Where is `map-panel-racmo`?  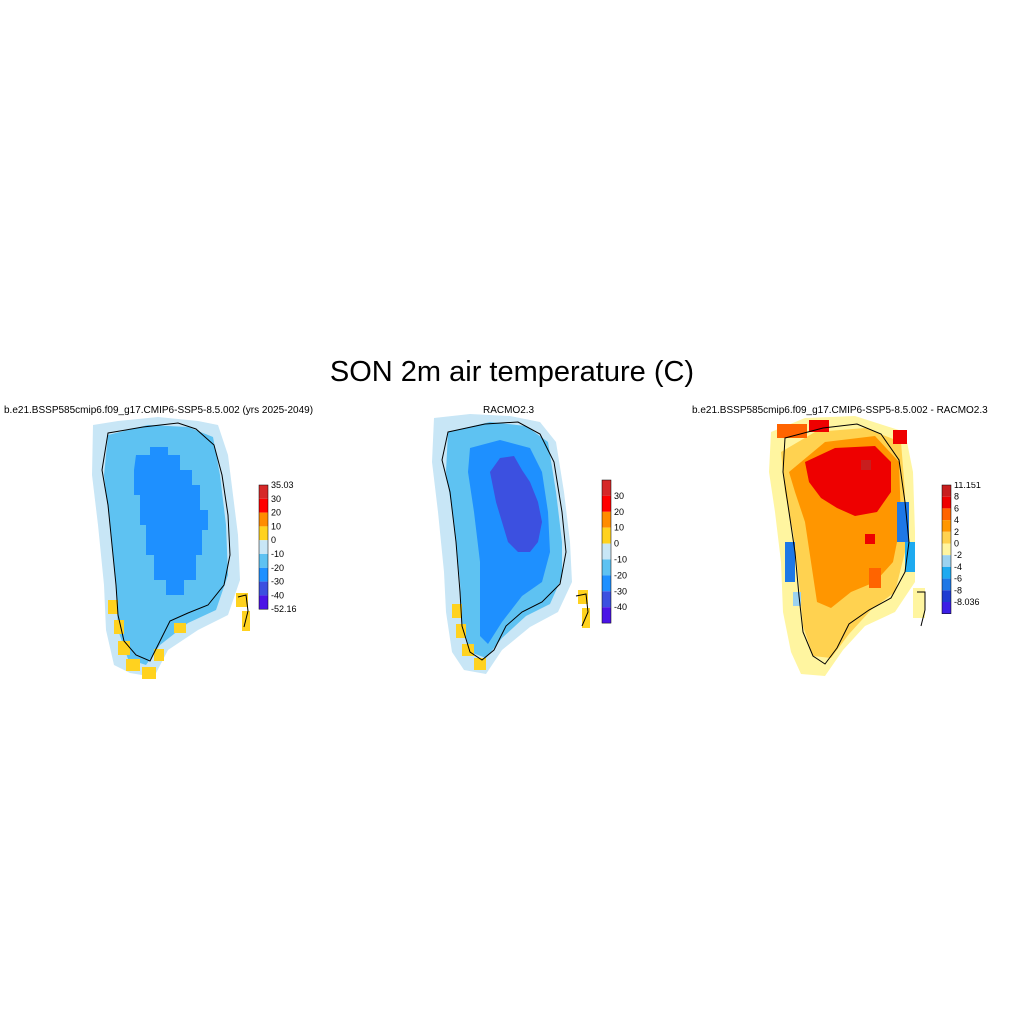
map-panel-racmo is located at coordinates (511, 544).